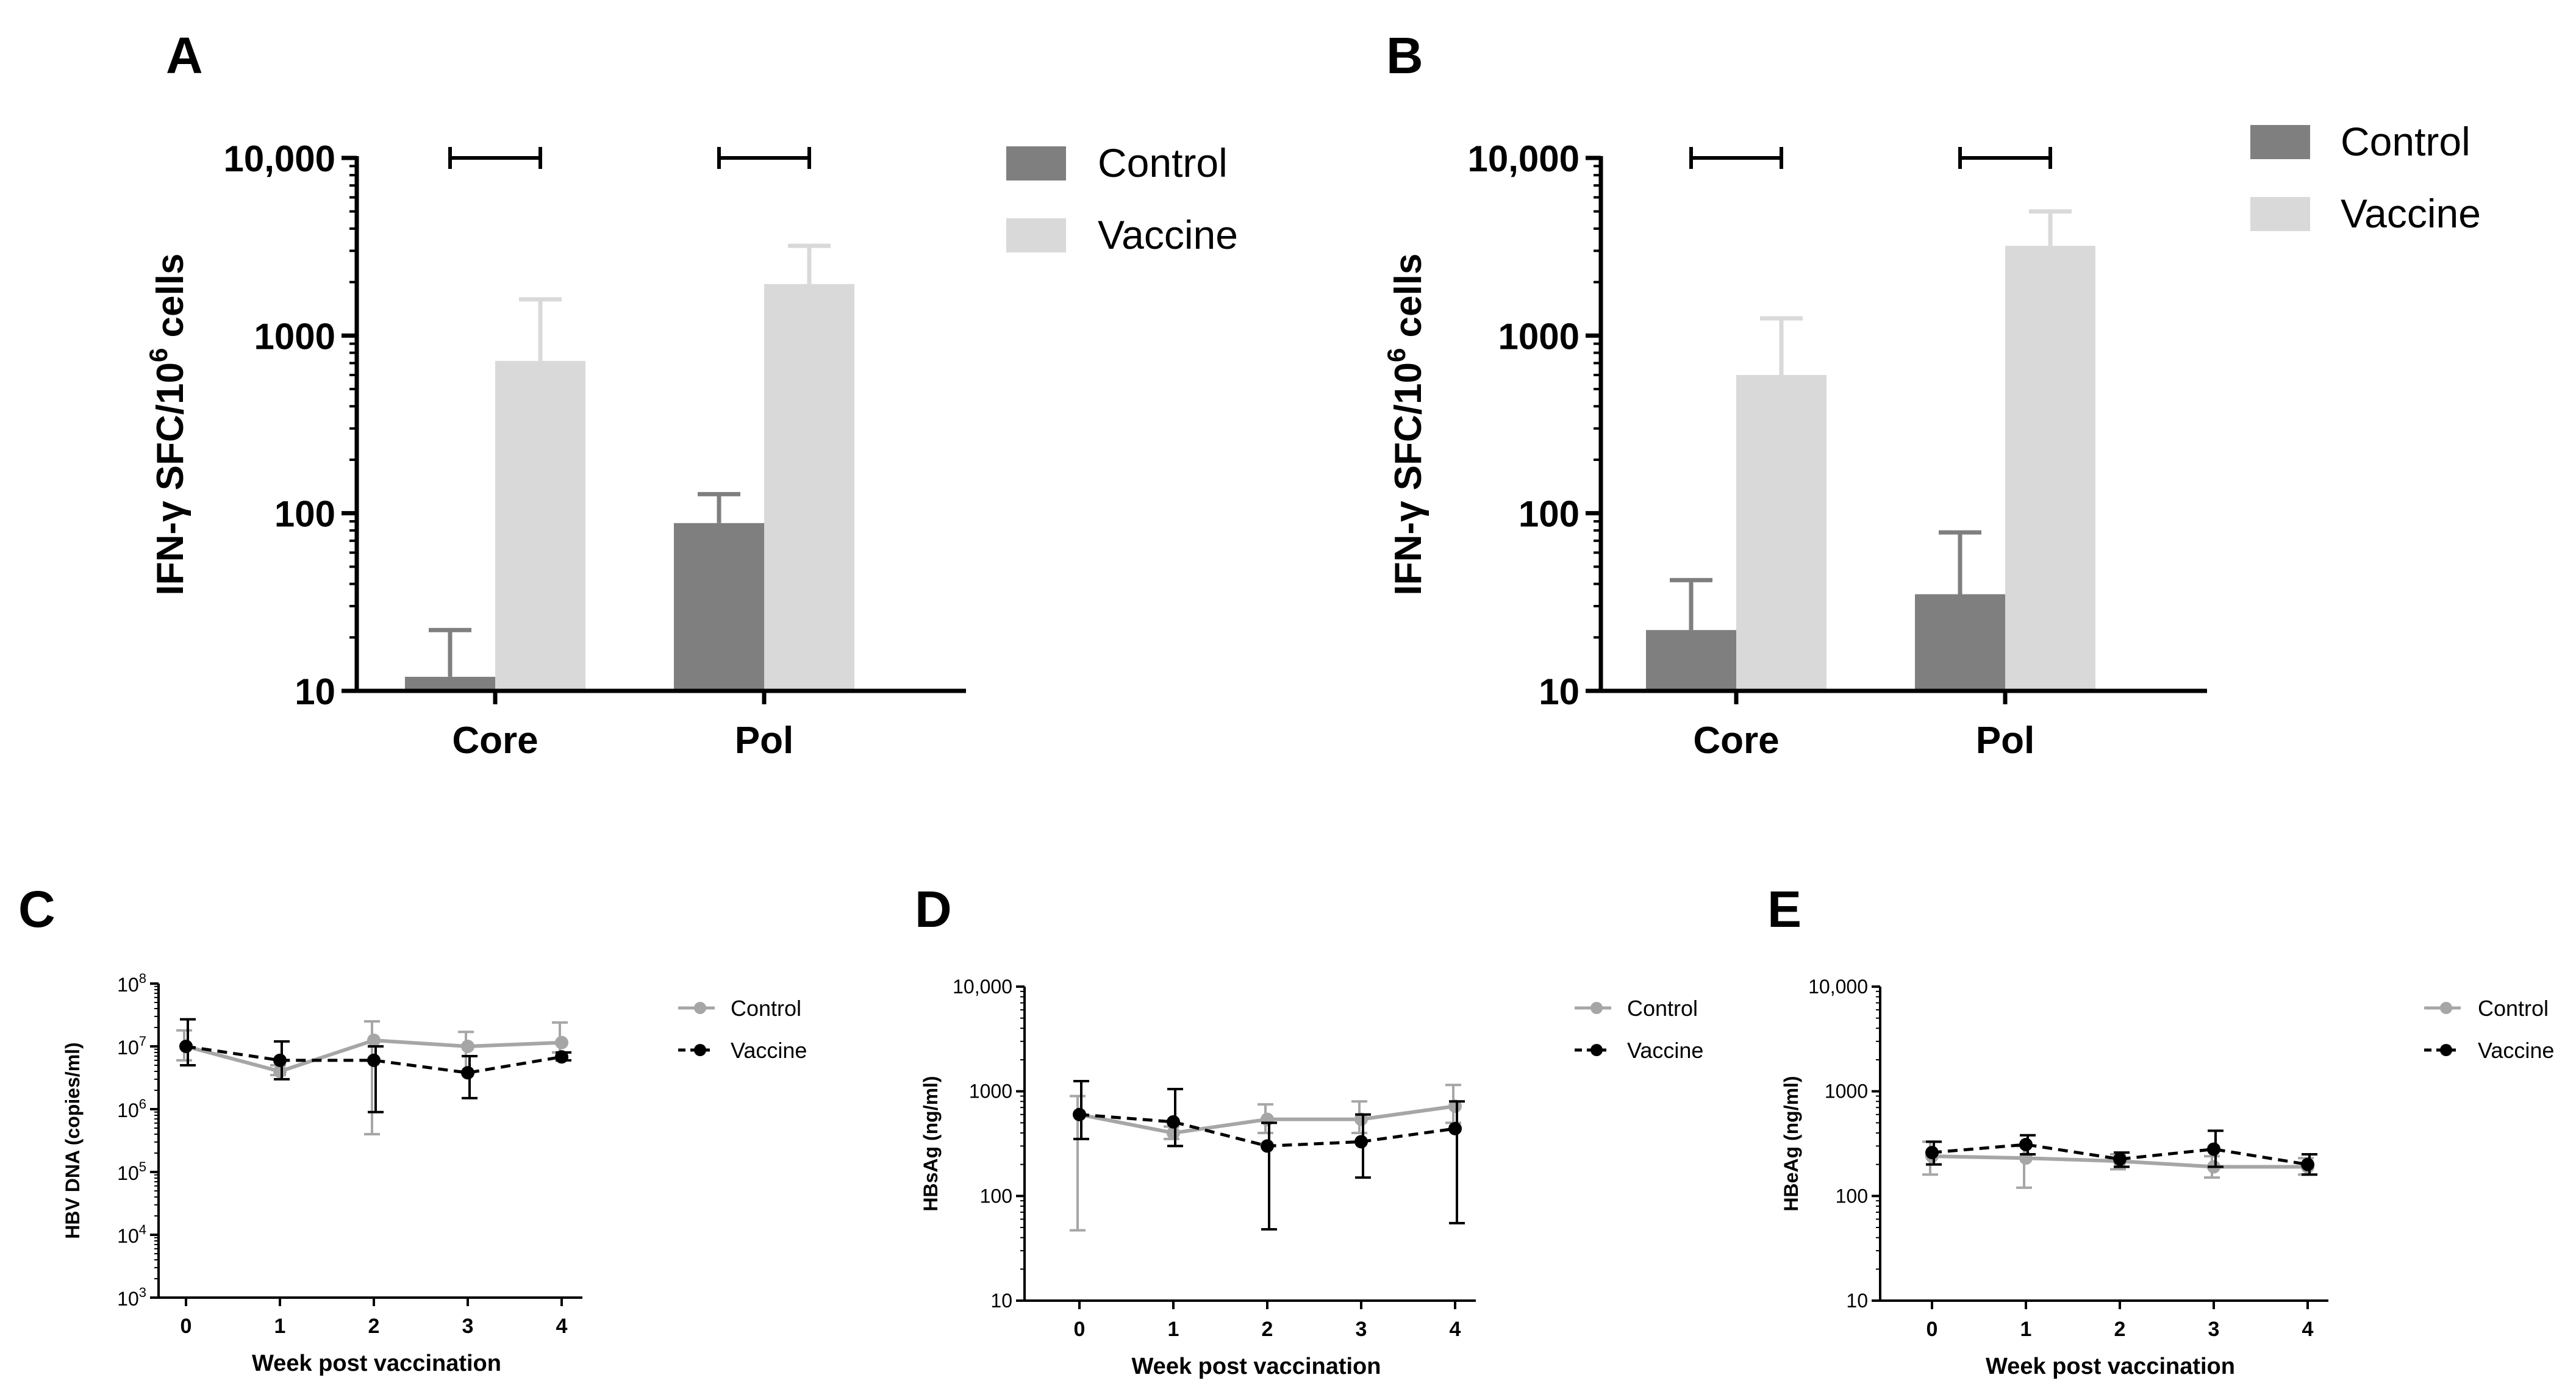  Describe the element at coordinates (809, 487) in the screenshot. I see `vaccine-bar-pol` at that location.